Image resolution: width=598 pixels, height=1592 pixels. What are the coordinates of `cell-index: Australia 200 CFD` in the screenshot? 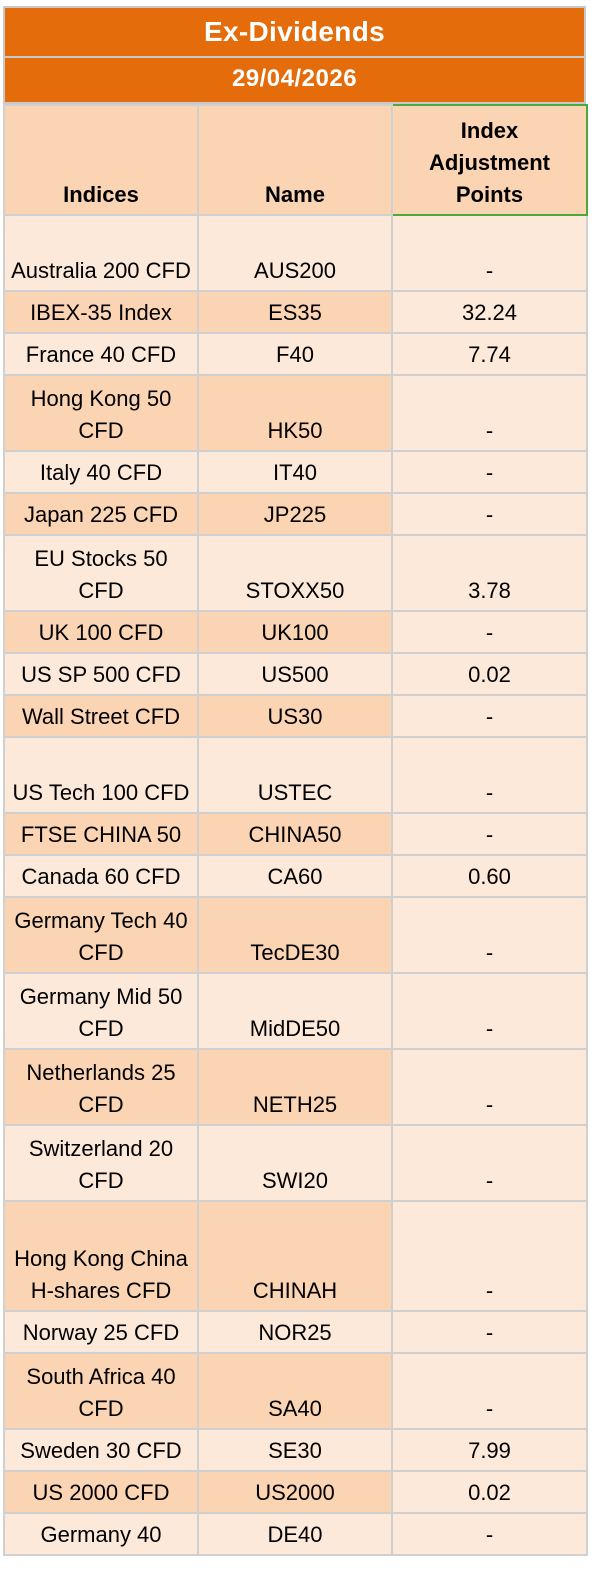 It's located at (101, 253).